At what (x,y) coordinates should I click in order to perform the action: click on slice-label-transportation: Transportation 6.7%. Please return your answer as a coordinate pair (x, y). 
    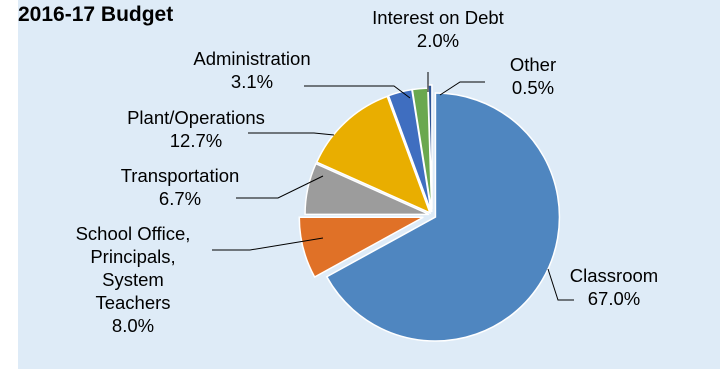
    Looking at the image, I should click on (180, 187).